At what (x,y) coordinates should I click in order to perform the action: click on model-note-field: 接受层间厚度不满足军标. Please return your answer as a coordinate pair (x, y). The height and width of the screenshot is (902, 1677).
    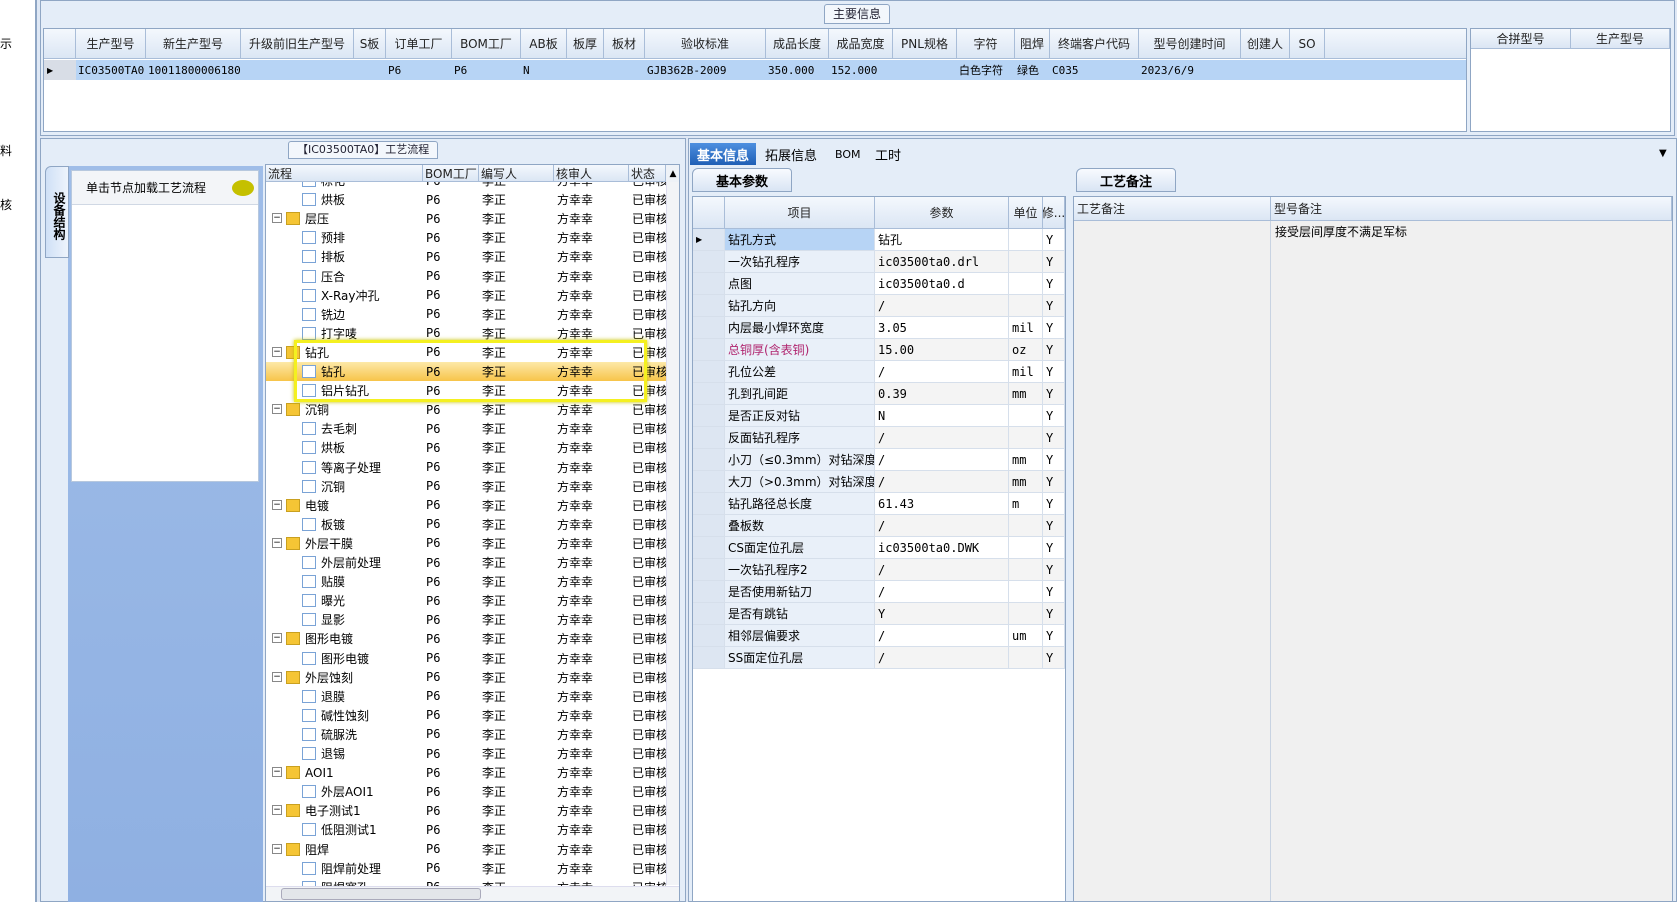
    Looking at the image, I should click on (1341, 232).